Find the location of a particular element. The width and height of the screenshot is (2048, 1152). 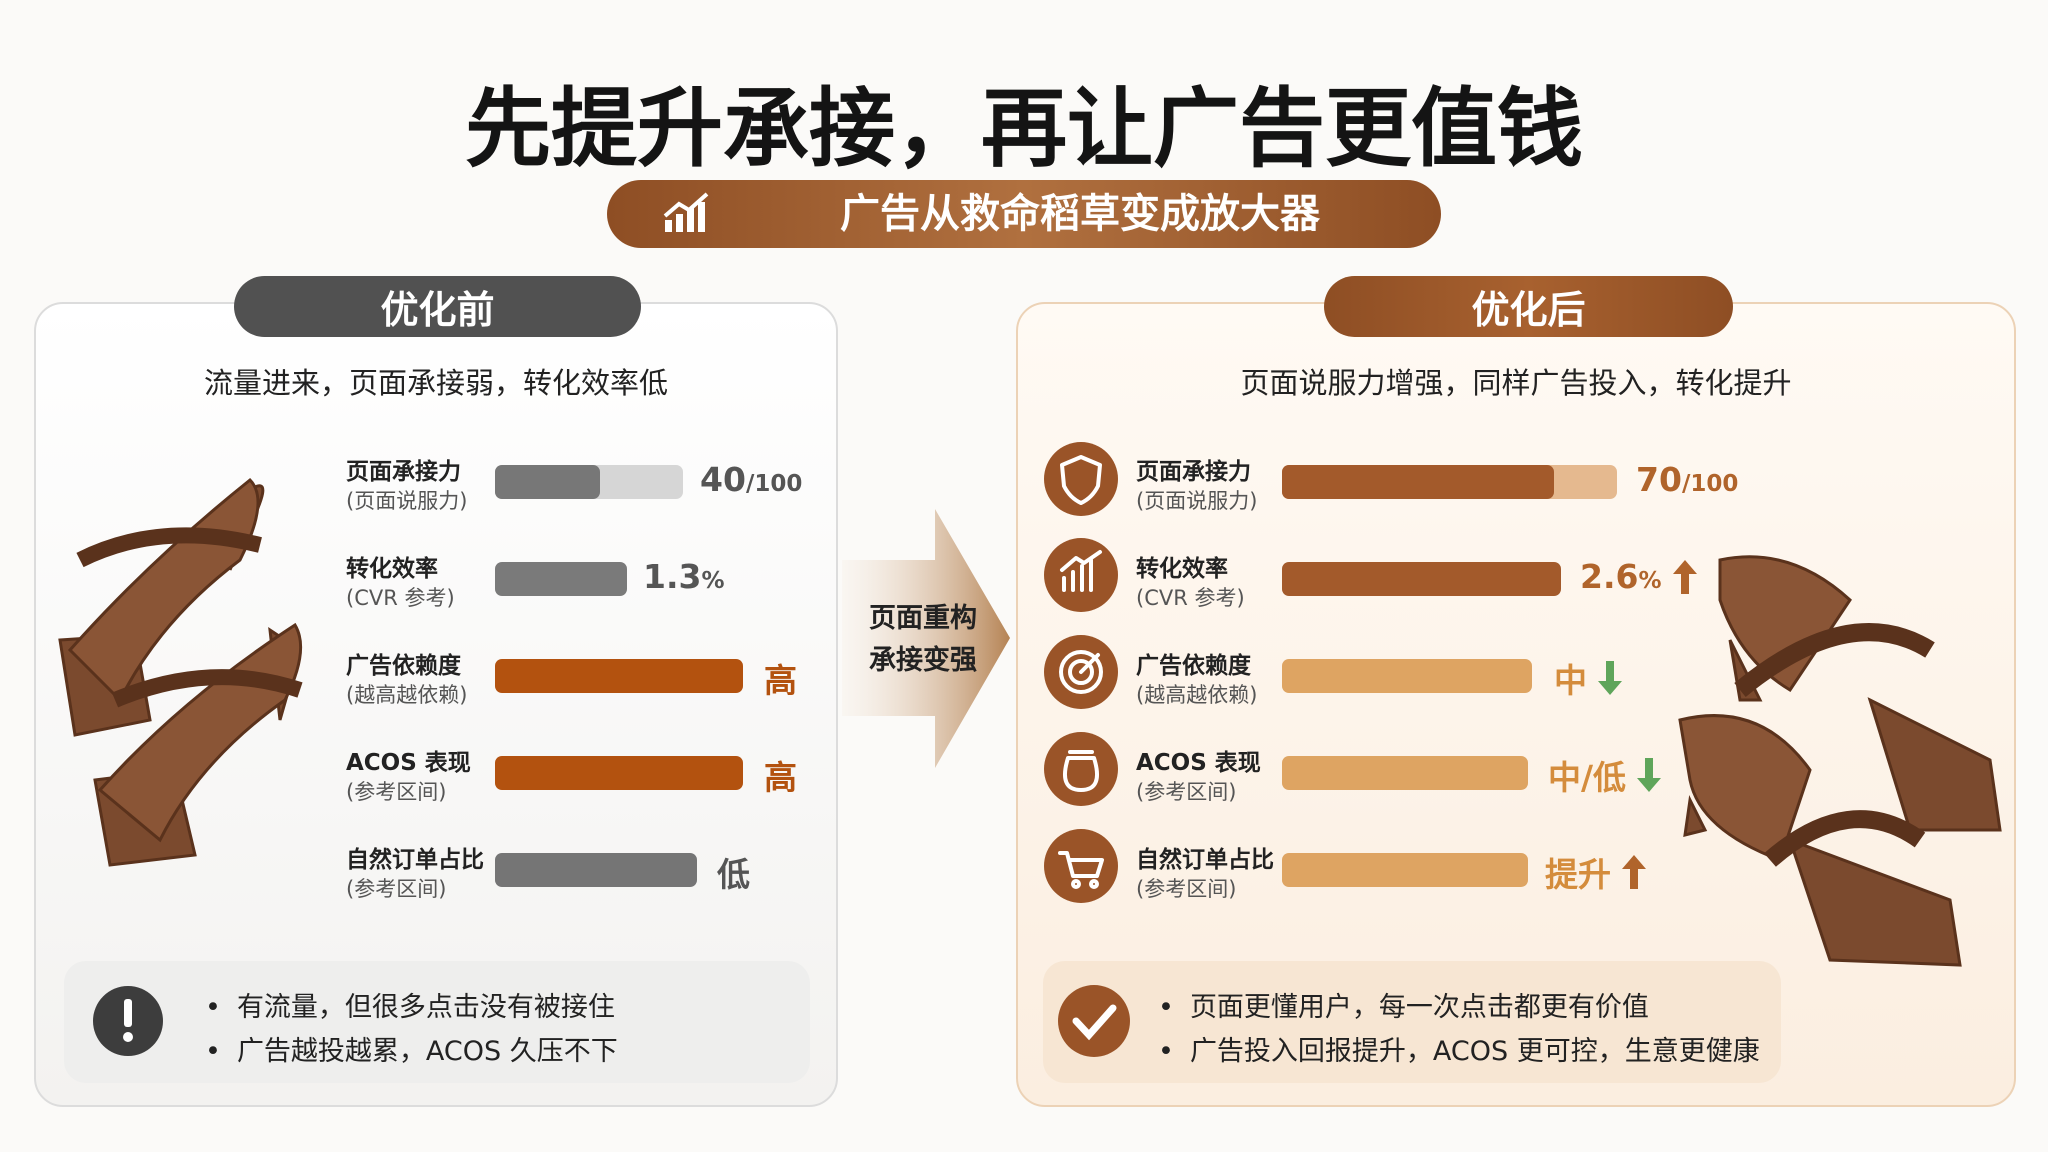

after-header: 优化后 is located at coordinates (1528, 306).